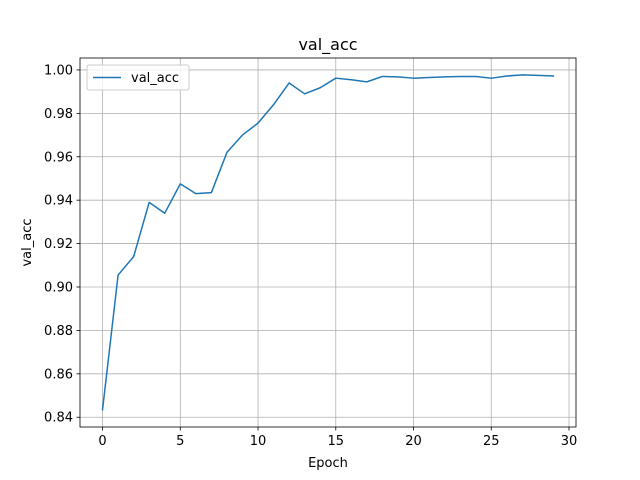 Image resolution: width=640 pixels, height=480 pixels. Describe the element at coordinates (58, 374) in the screenshot. I see `y-tick-label: 0.86` at that location.